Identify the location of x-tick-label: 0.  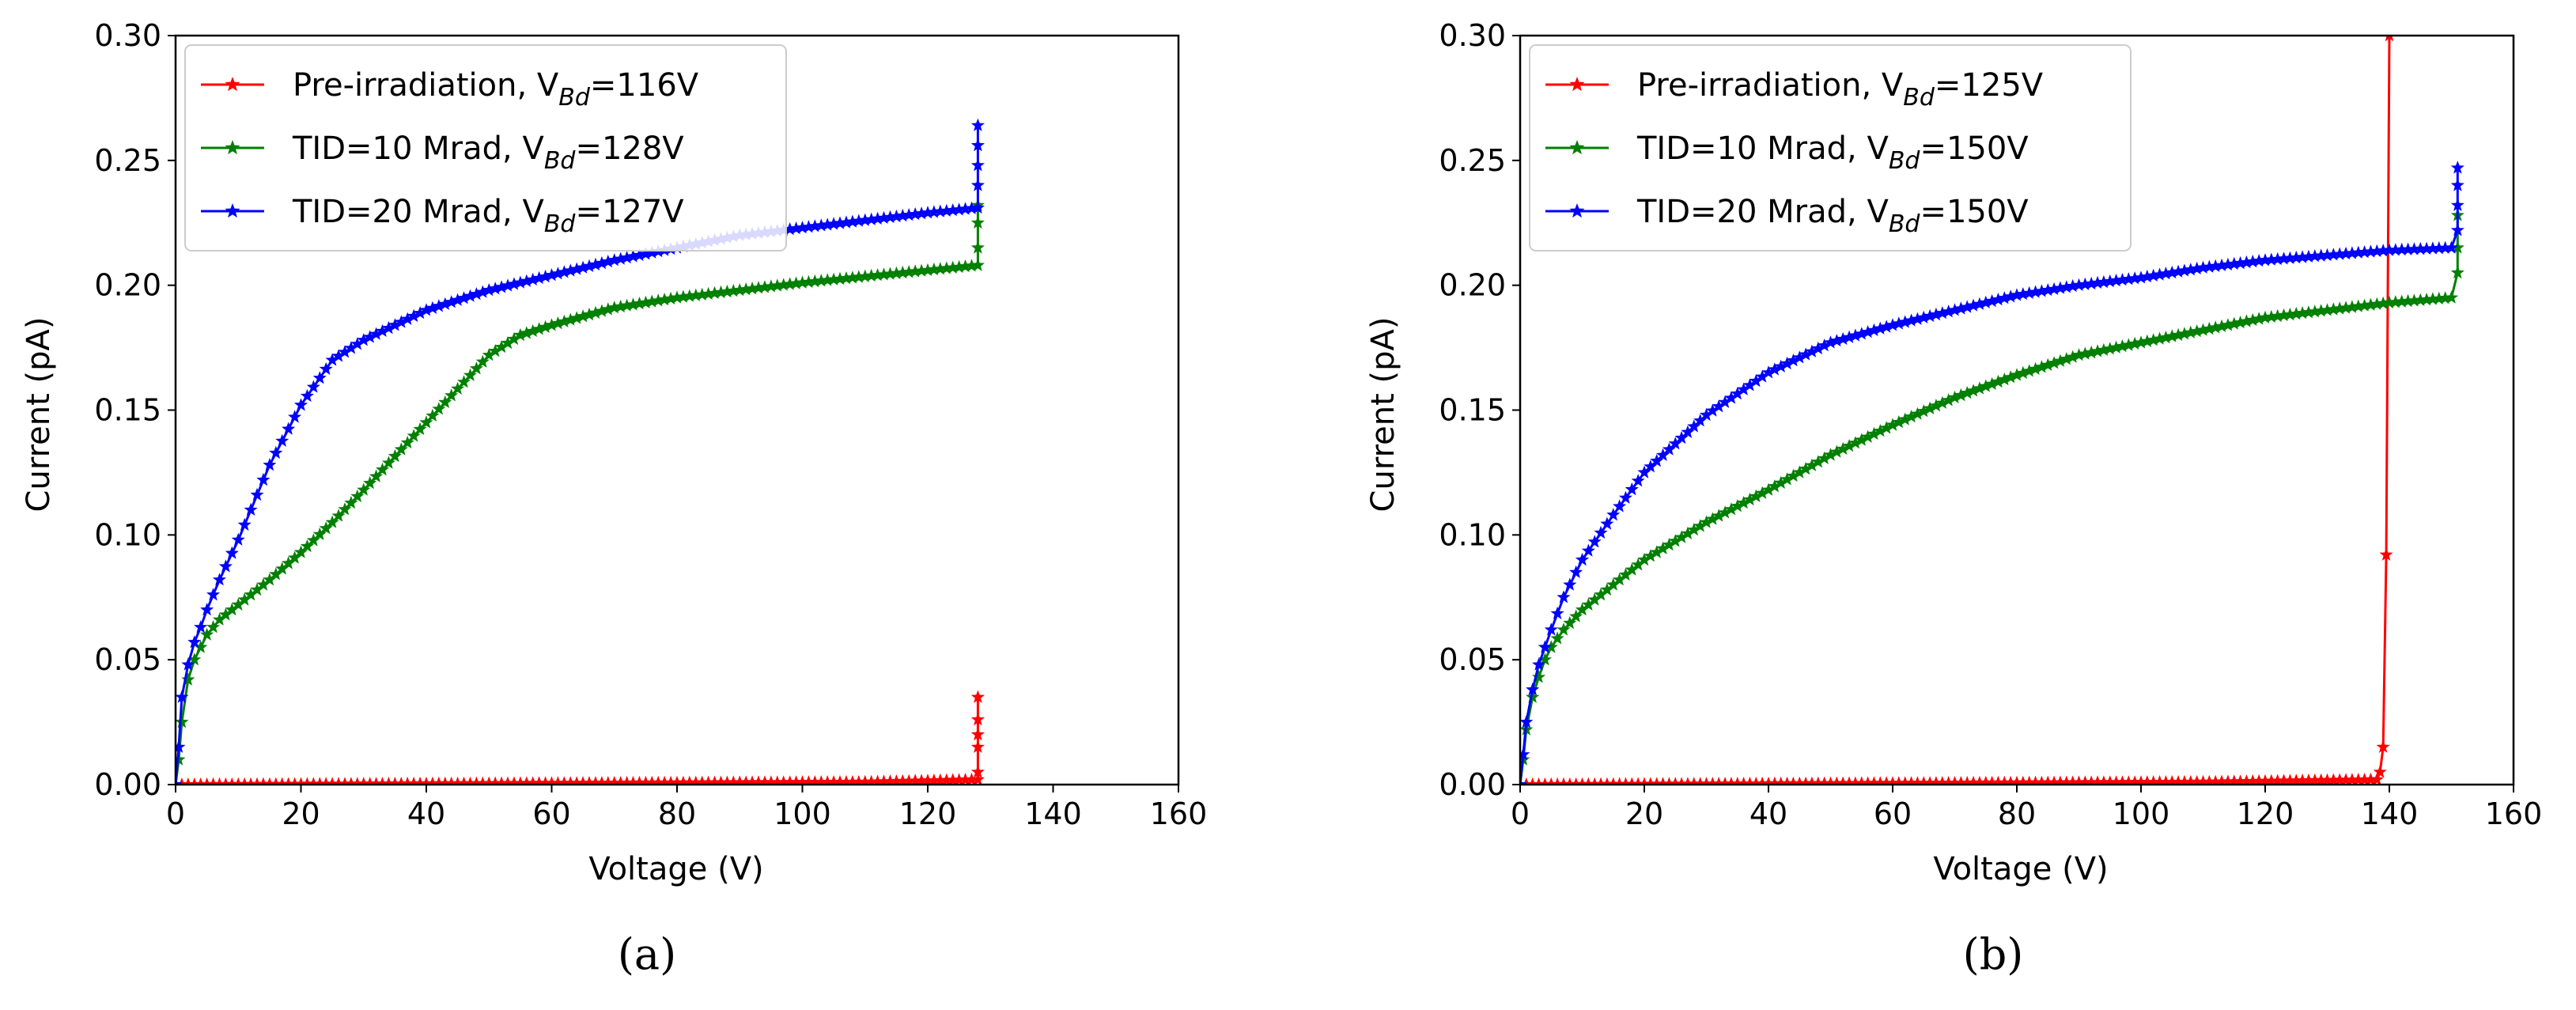
(1521, 813).